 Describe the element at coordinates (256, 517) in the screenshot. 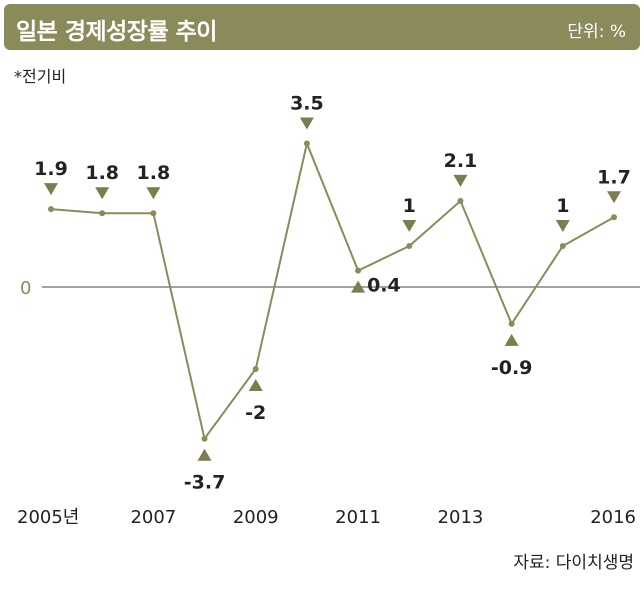

I see `x-tick-label: 2009` at that location.